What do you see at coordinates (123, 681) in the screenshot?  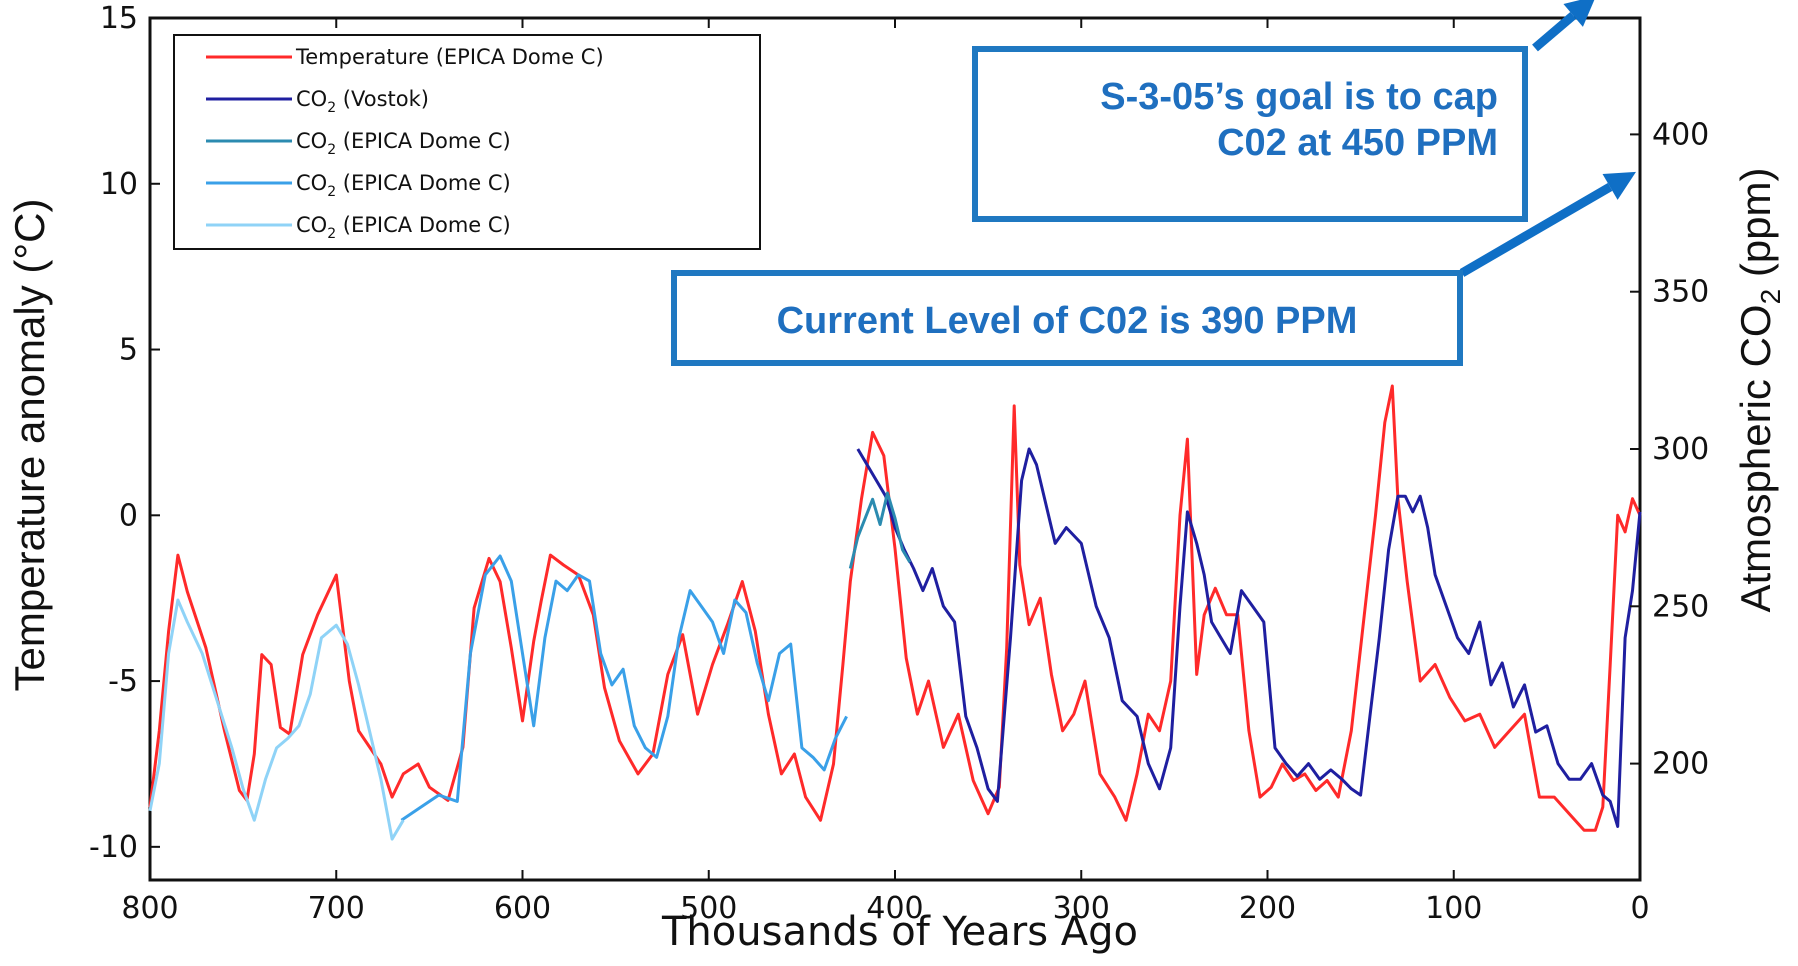 I see `y-left-tick-label-4: -5` at bounding box center [123, 681].